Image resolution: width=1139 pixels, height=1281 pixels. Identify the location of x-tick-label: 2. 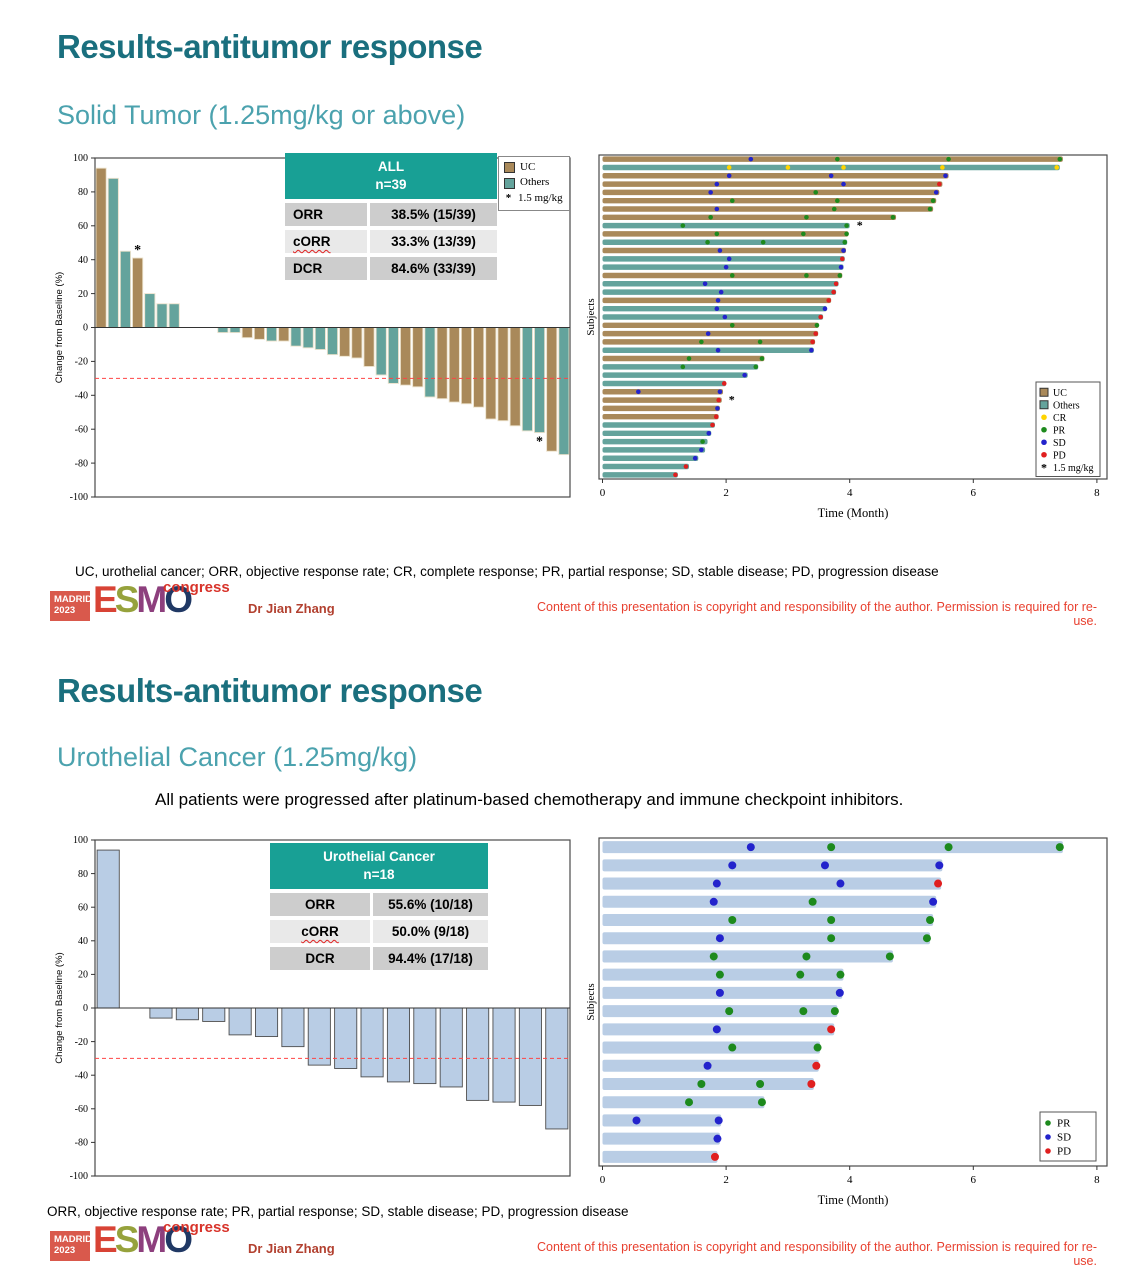
(726, 1180).